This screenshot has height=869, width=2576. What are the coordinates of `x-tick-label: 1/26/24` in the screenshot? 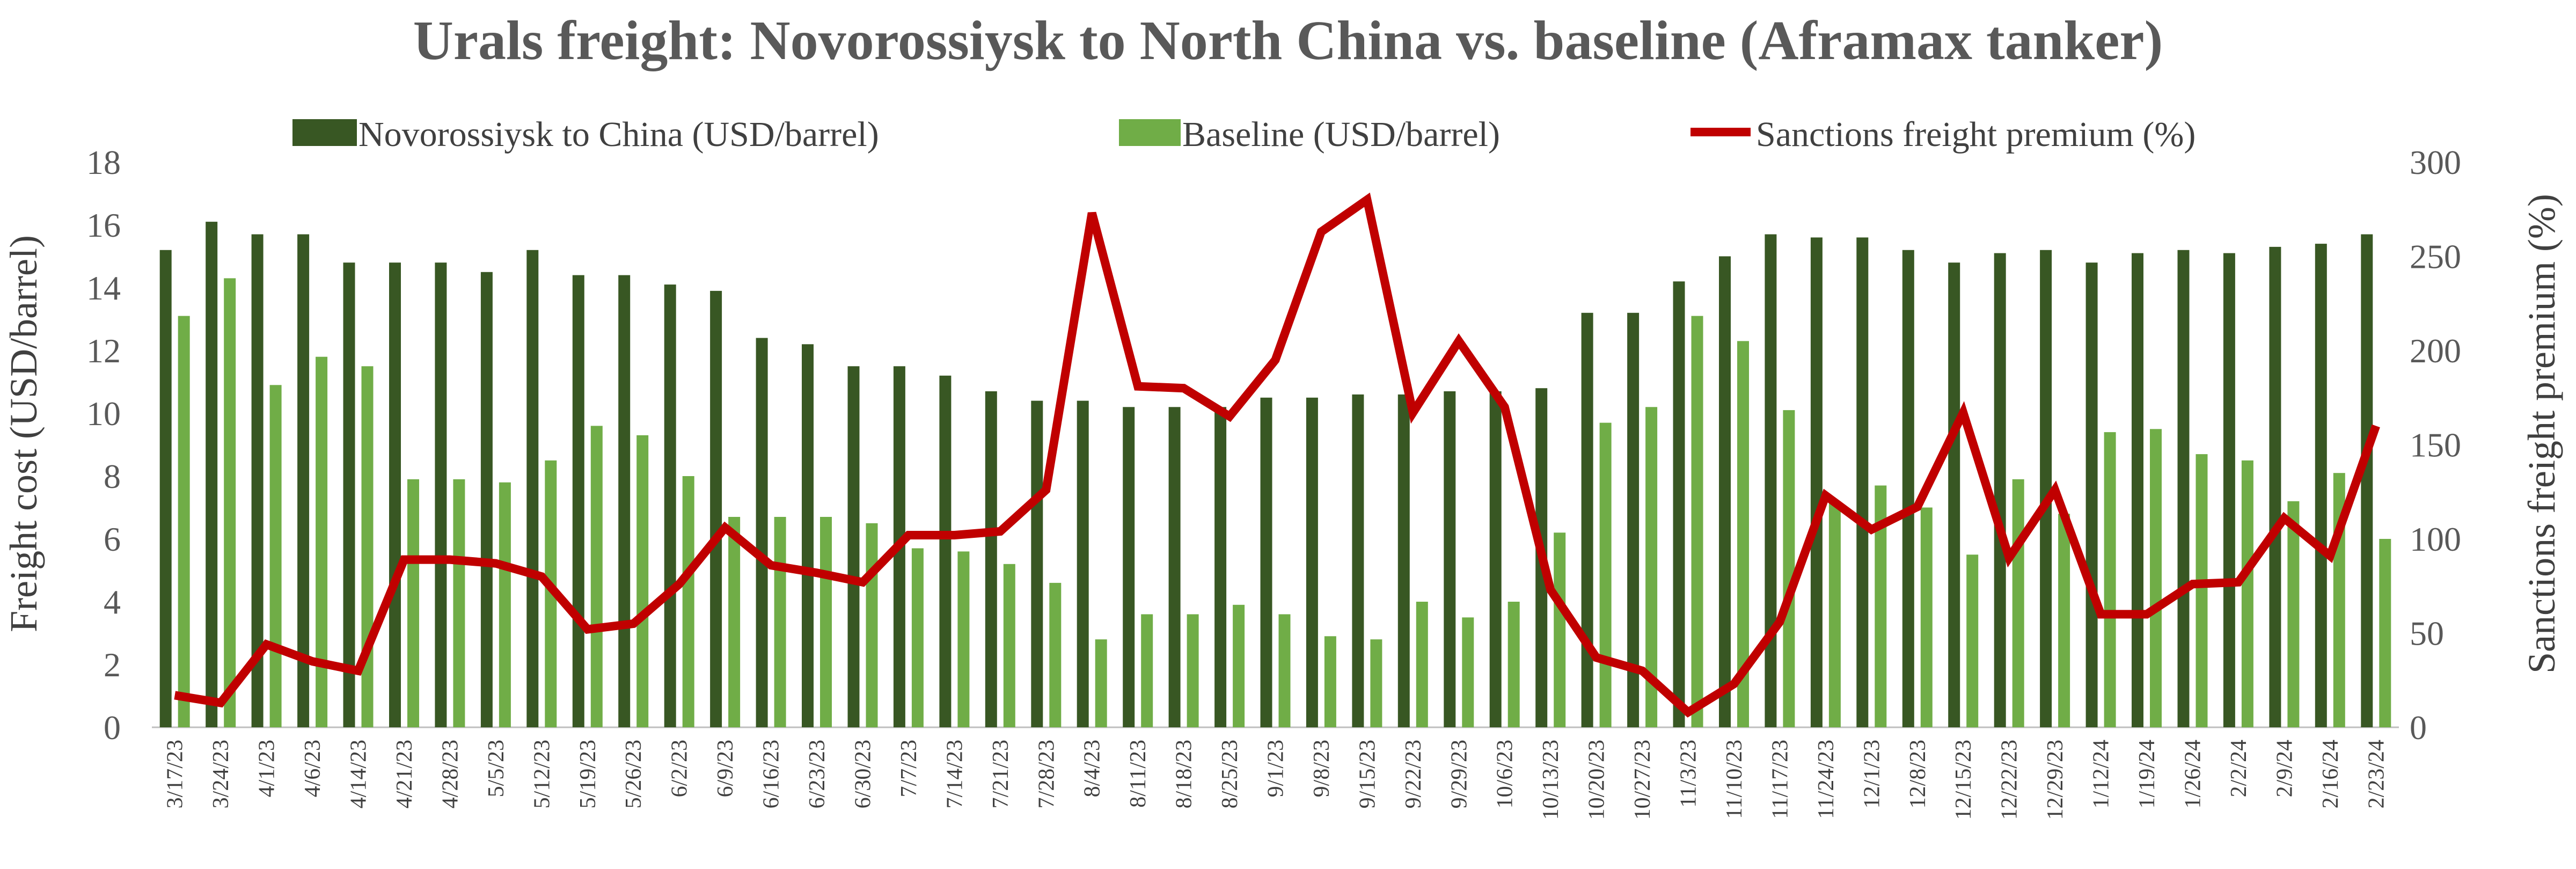 It's located at (2193, 774).